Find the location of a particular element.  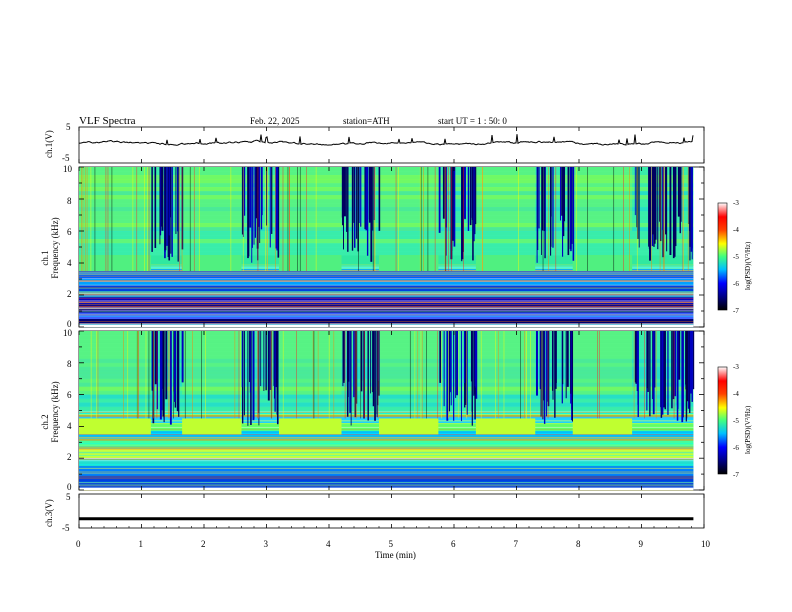

ch2-cbar-tick-m6: -6 is located at coordinates (736, 448).